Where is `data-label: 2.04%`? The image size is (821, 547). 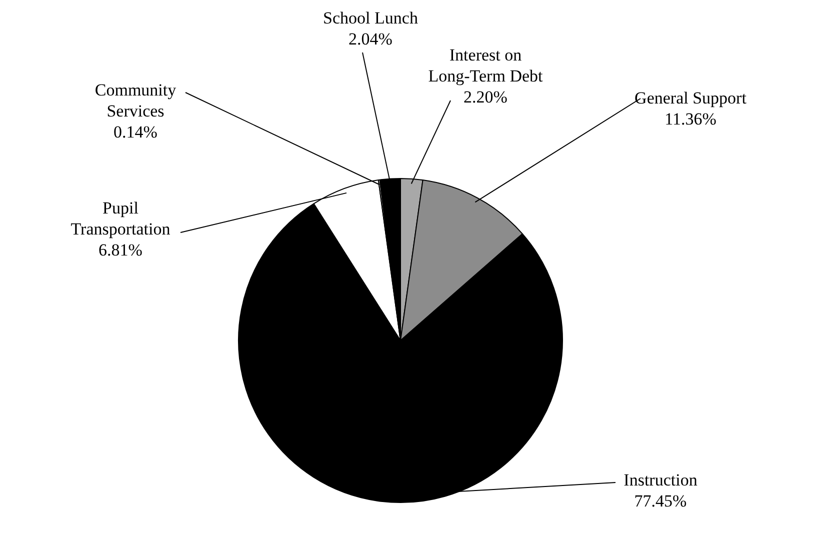 data-label: 2.04% is located at coordinates (370, 39).